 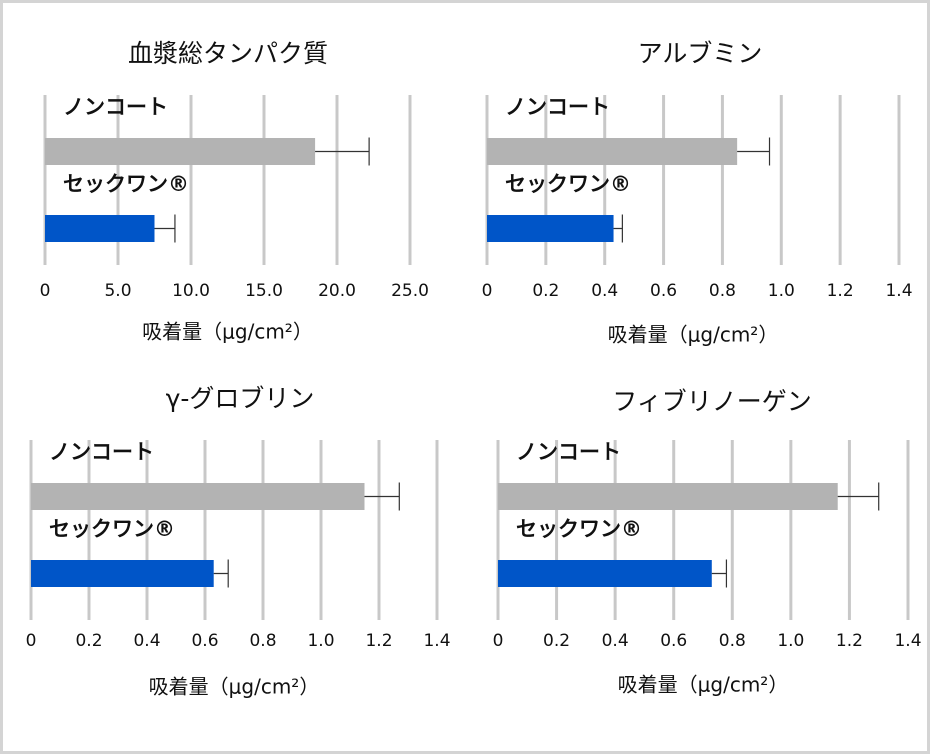 What do you see at coordinates (337, 291) in the screenshot?
I see `x-tick-label: 20.0` at bounding box center [337, 291].